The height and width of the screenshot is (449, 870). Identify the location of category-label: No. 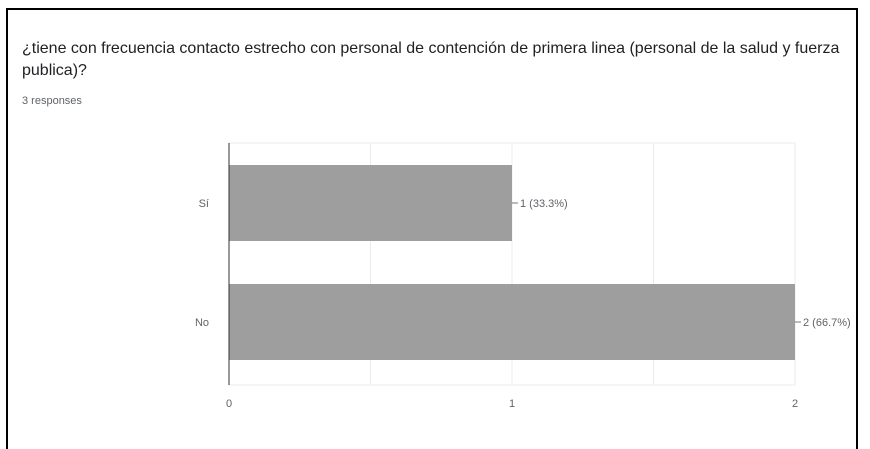
(202, 323).